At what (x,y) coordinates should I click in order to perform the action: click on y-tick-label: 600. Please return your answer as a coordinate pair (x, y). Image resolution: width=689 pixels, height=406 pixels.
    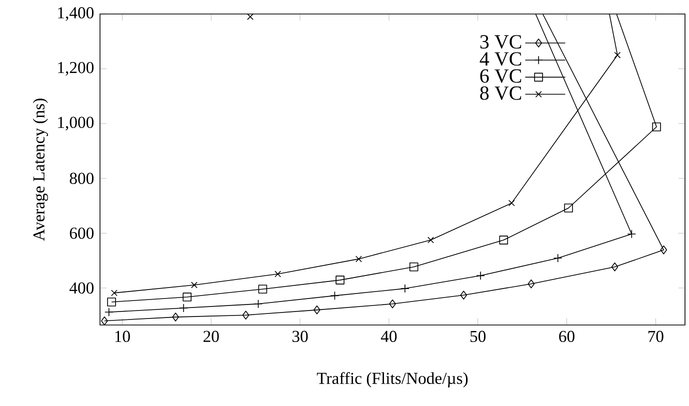
    Looking at the image, I should click on (82, 233).